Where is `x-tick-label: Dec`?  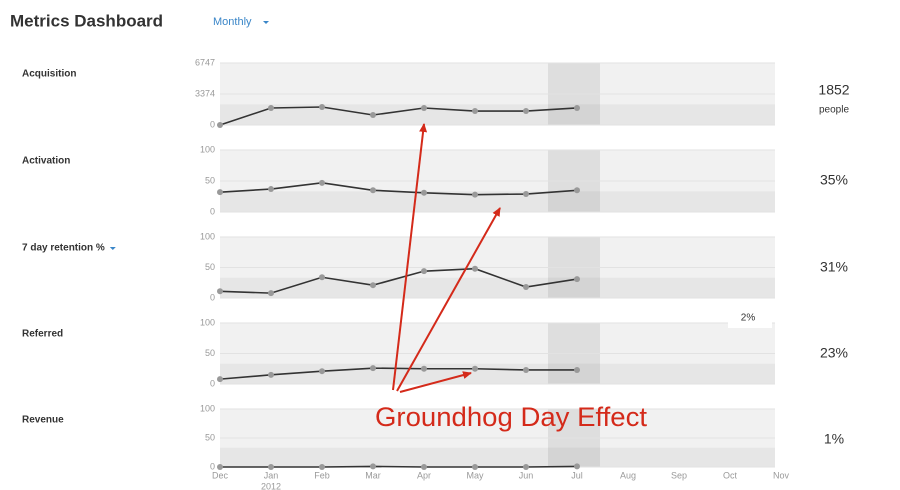 x-tick-label: Dec is located at coordinates (220, 475).